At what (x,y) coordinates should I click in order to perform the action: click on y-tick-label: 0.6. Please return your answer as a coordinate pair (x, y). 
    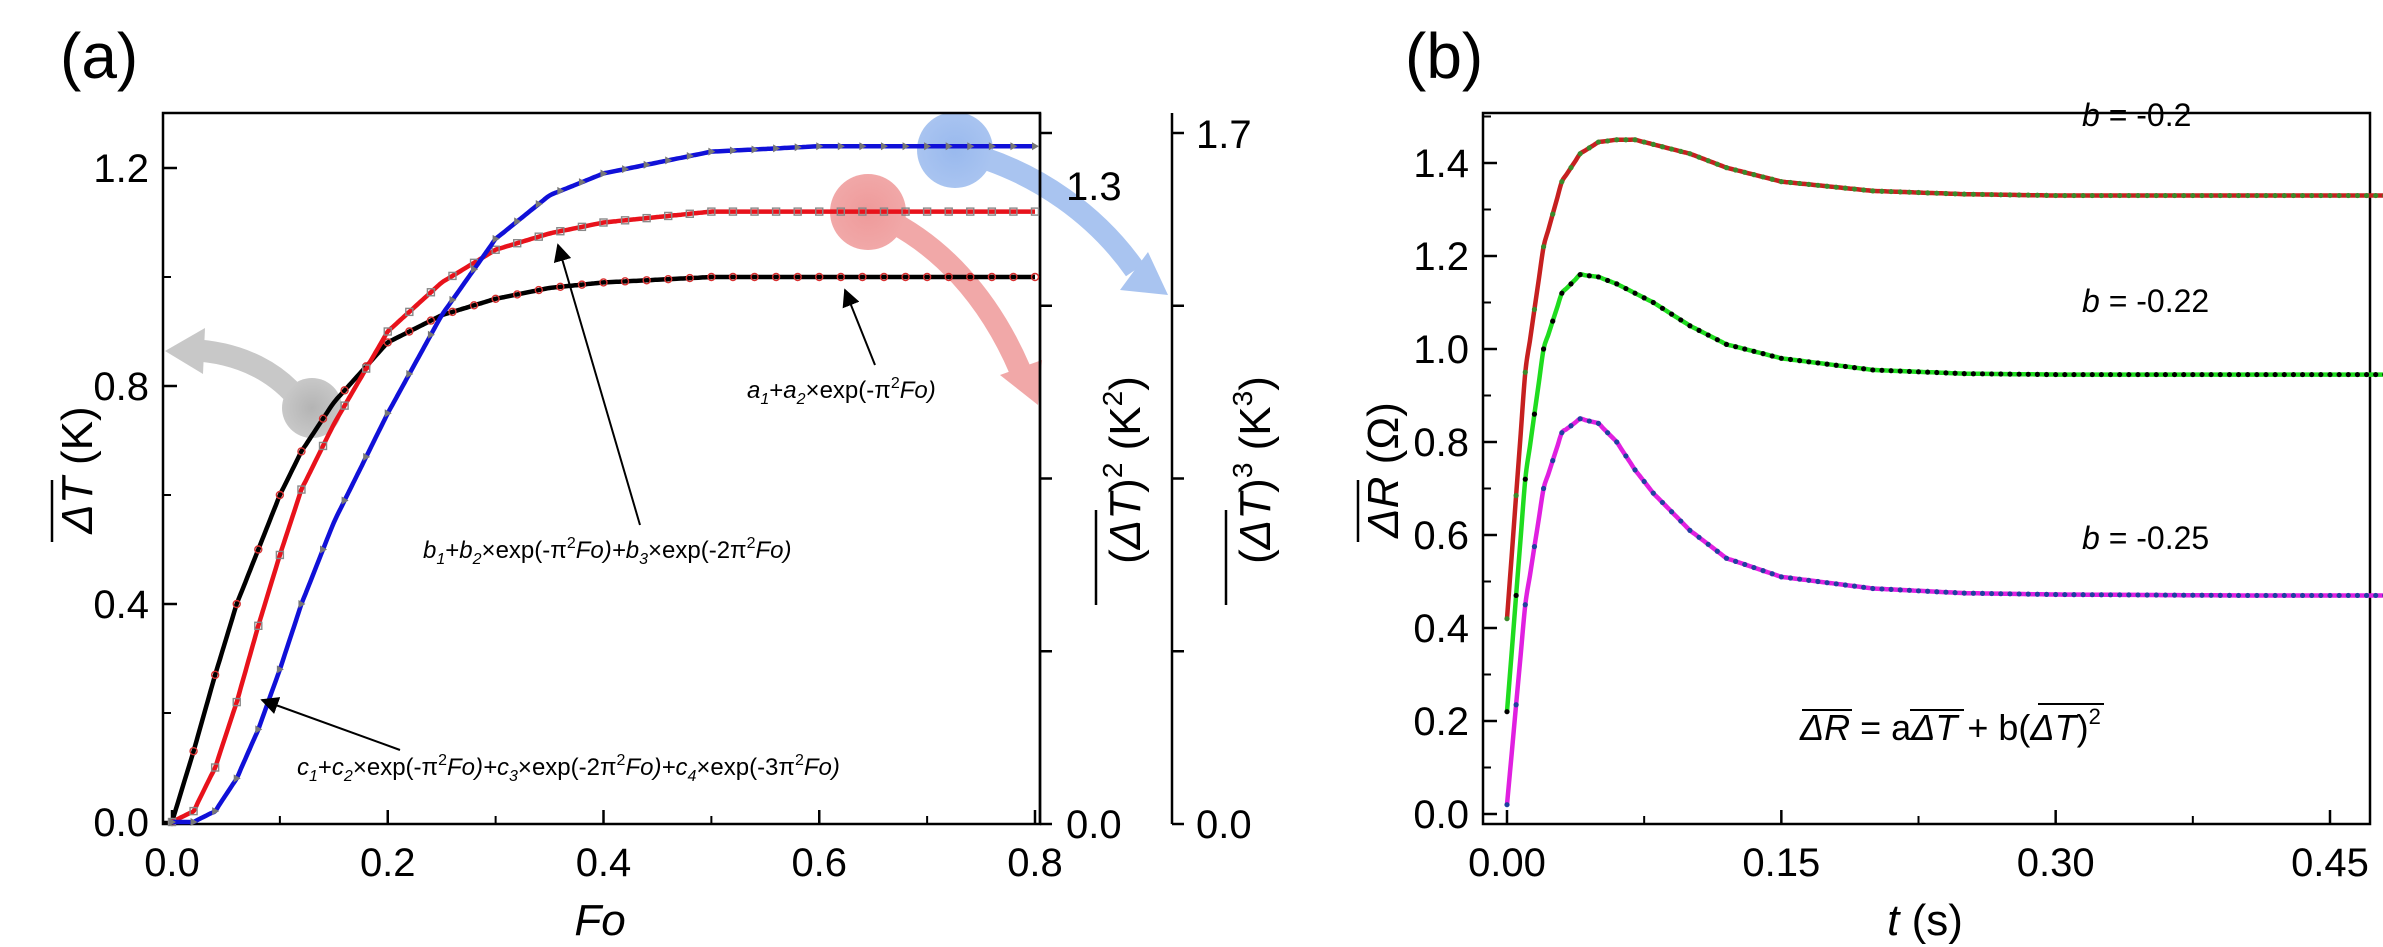
    Looking at the image, I should click on (1441, 536).